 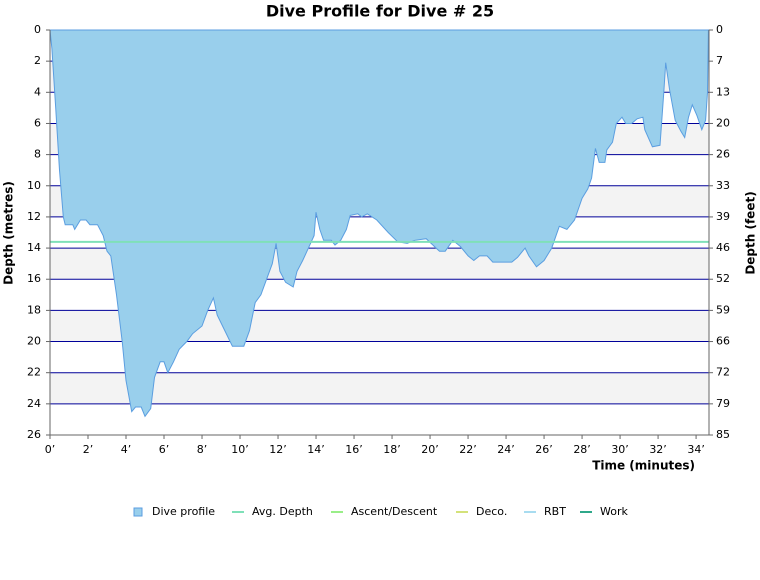 What do you see at coordinates (240, 449) in the screenshot?
I see `x-tick-label: 10’` at bounding box center [240, 449].